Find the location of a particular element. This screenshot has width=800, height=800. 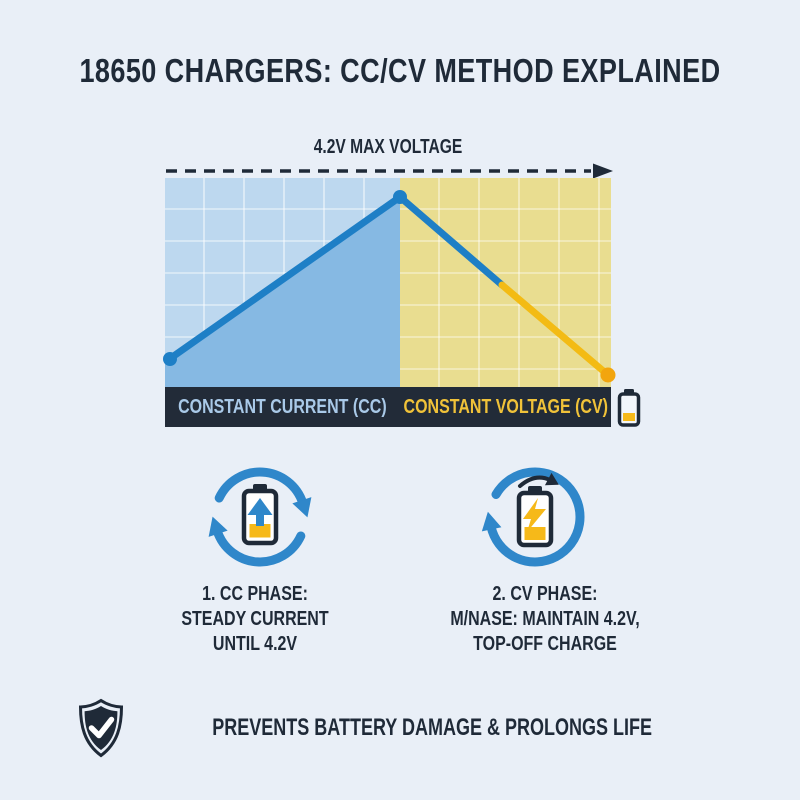

cc-phase-cell: CONSTANT CURRENT (CC) is located at coordinates (282, 407).